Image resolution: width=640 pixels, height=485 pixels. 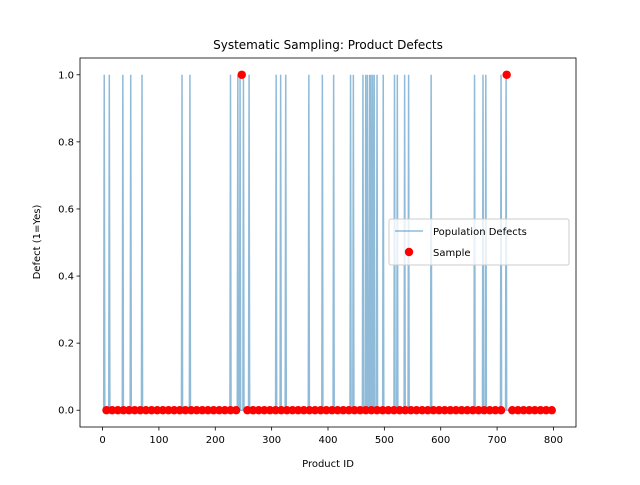 I want to click on y-tick-label: 0.6, so click(x=66, y=209).